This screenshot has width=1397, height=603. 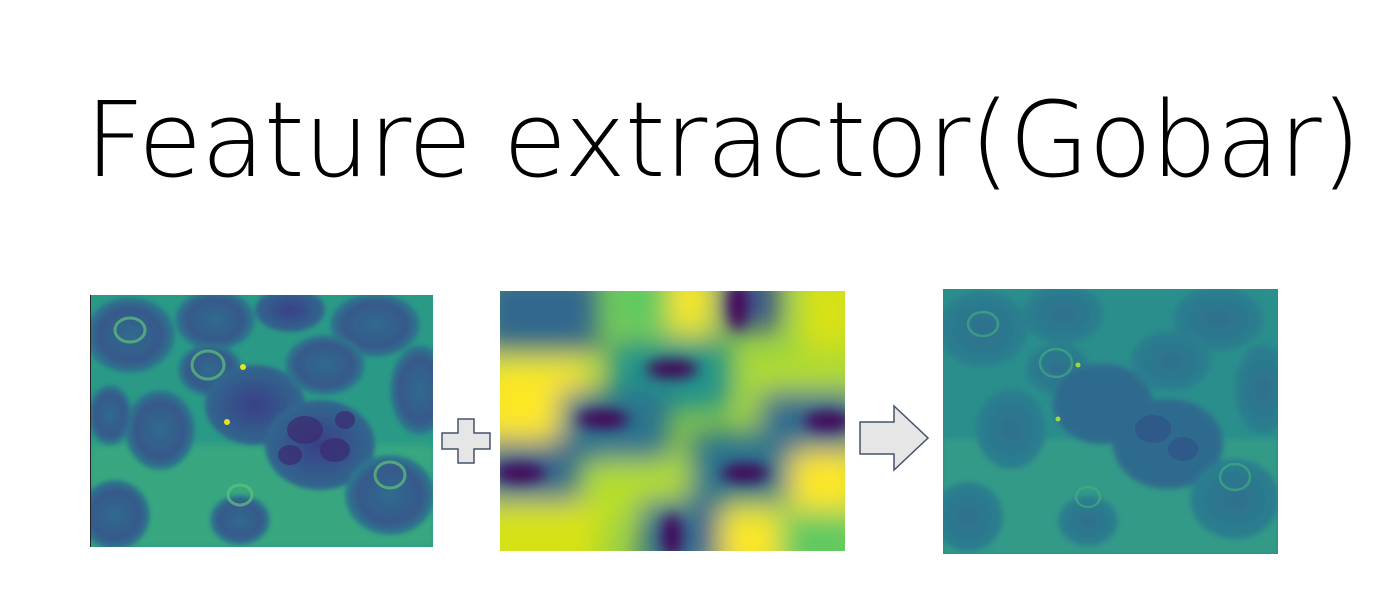 What do you see at coordinates (261, 421) in the screenshot?
I see `input-image` at bounding box center [261, 421].